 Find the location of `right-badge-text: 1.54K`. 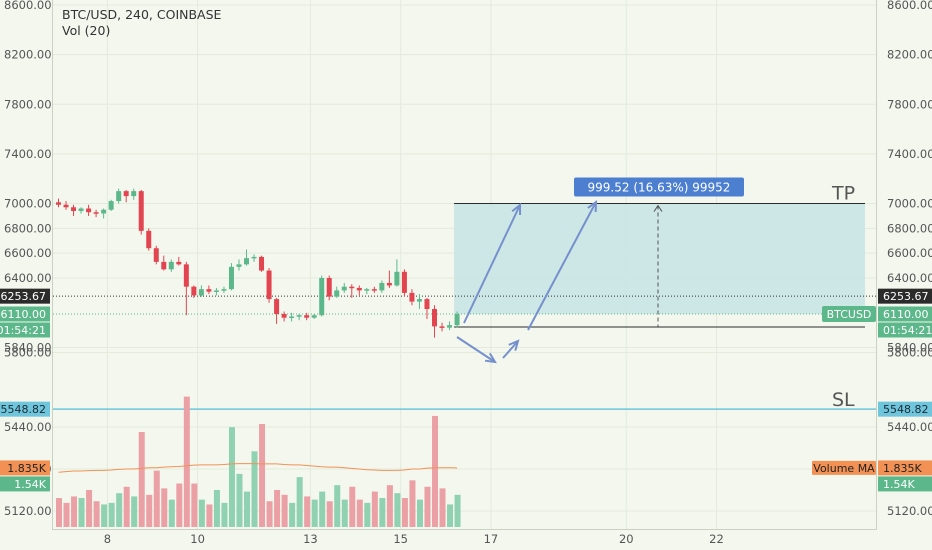

right-badge-text: 1.54K is located at coordinates (899, 484).